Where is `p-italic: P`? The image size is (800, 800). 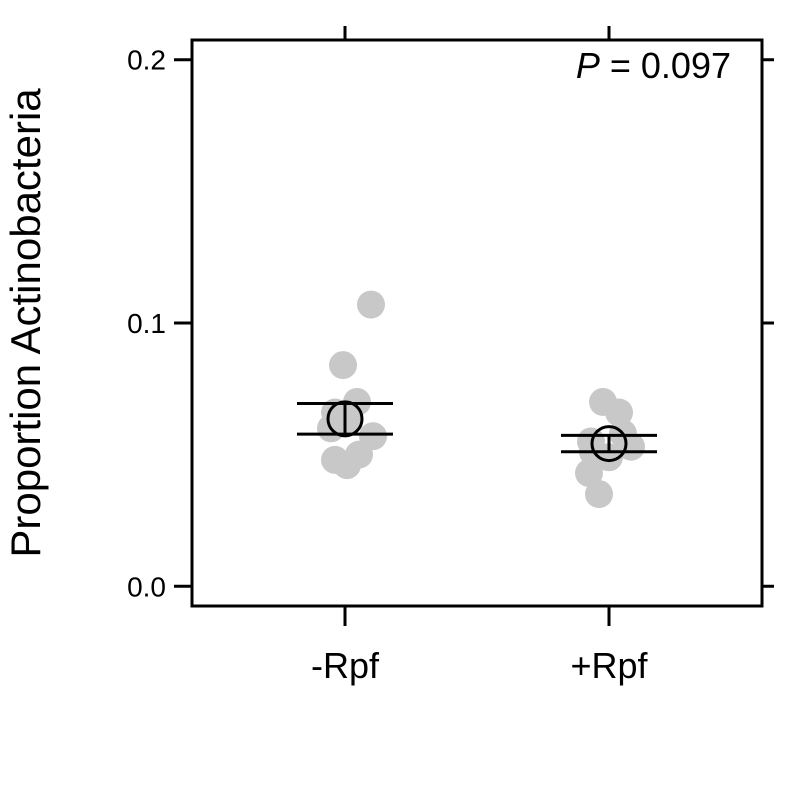 p-italic: P is located at coordinates (588, 65).